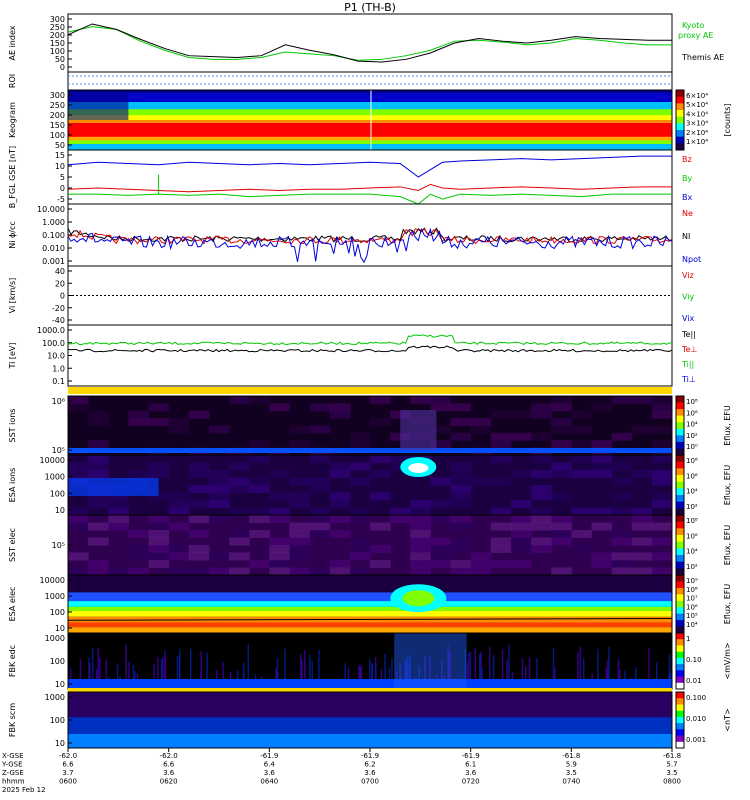 This screenshot has width=750, height=800. What do you see at coordinates (370, 613) in the screenshot?
I see `esa-elec-layer` at bounding box center [370, 613].